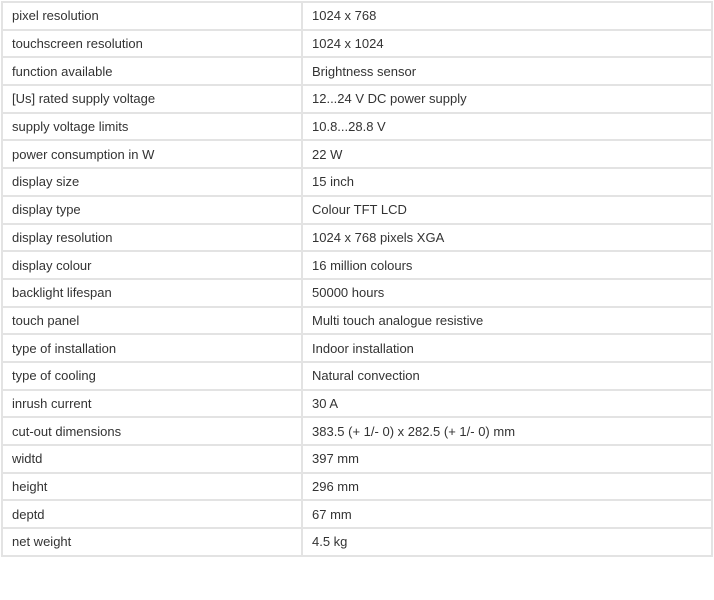 The height and width of the screenshot is (600, 714). Describe the element at coordinates (152, 348) in the screenshot. I see `spec-label: type of installation` at that location.